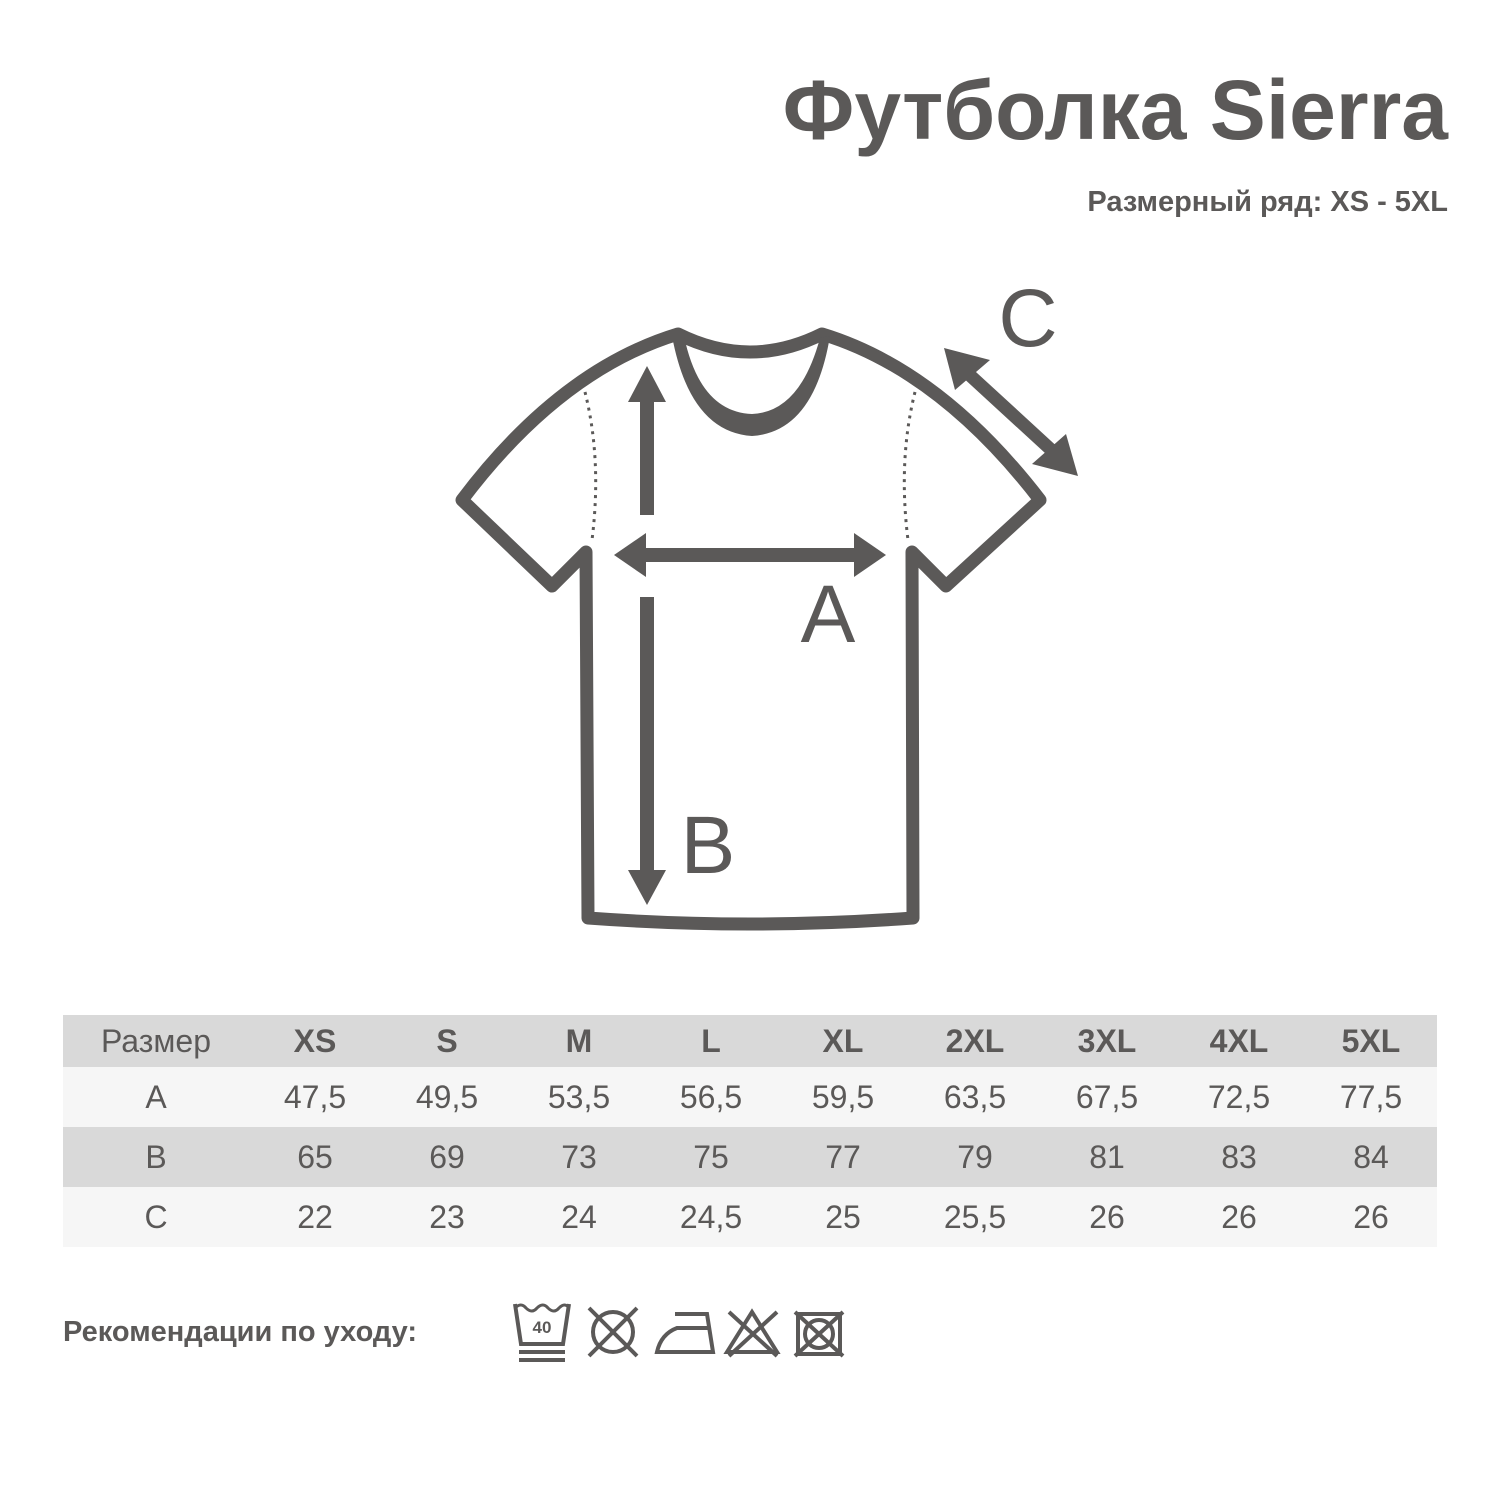 Image resolution: width=1500 pixels, height=1500 pixels. What do you see at coordinates (1267, 202) in the screenshot?
I see `size-range: Размерный ряд: XS - 5XL` at bounding box center [1267, 202].